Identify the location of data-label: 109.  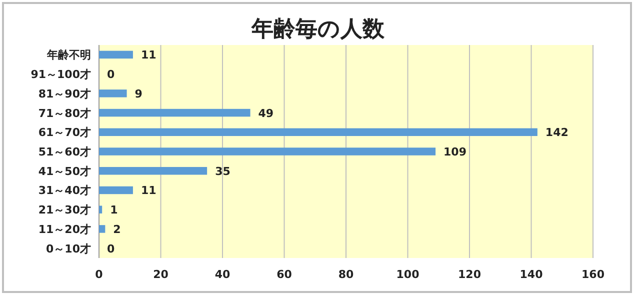
(455, 152).